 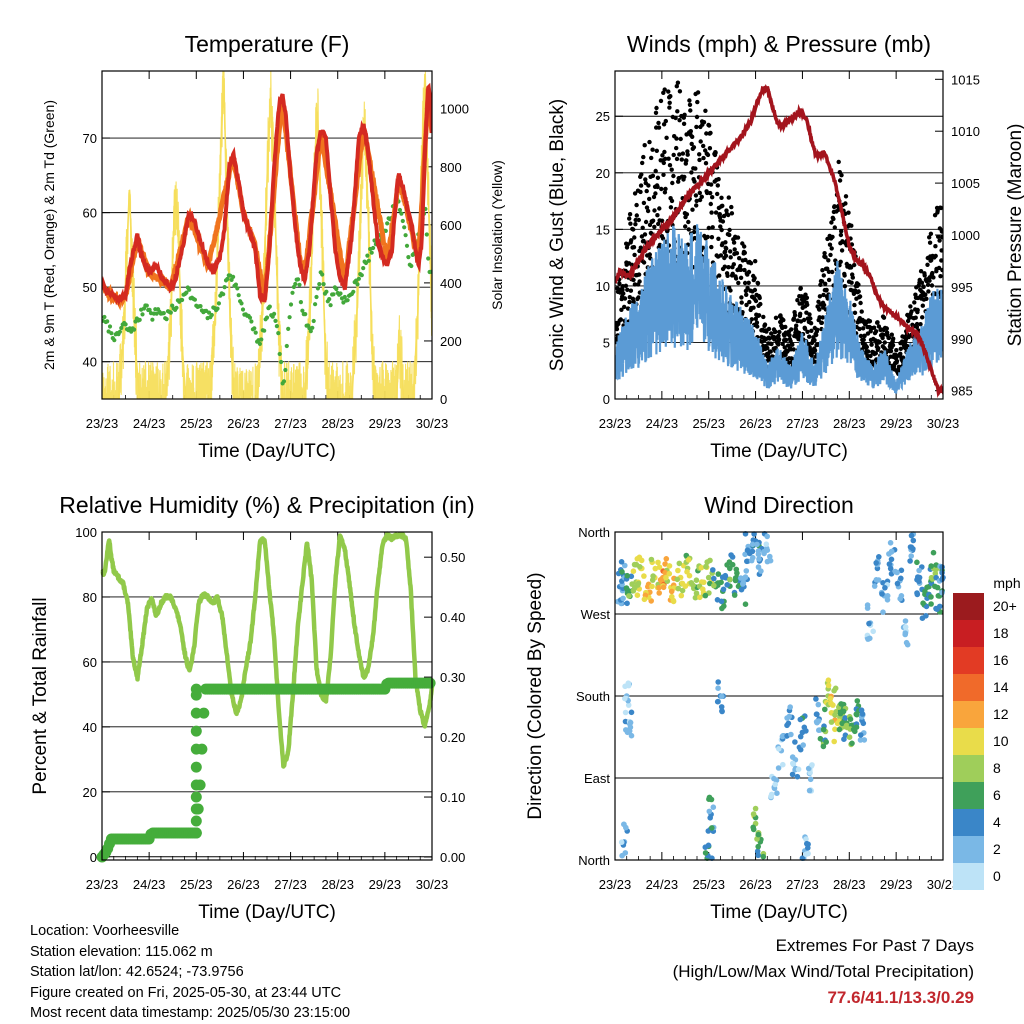 I want to click on temperature-y2tick-label: 400, so click(x=451, y=283).